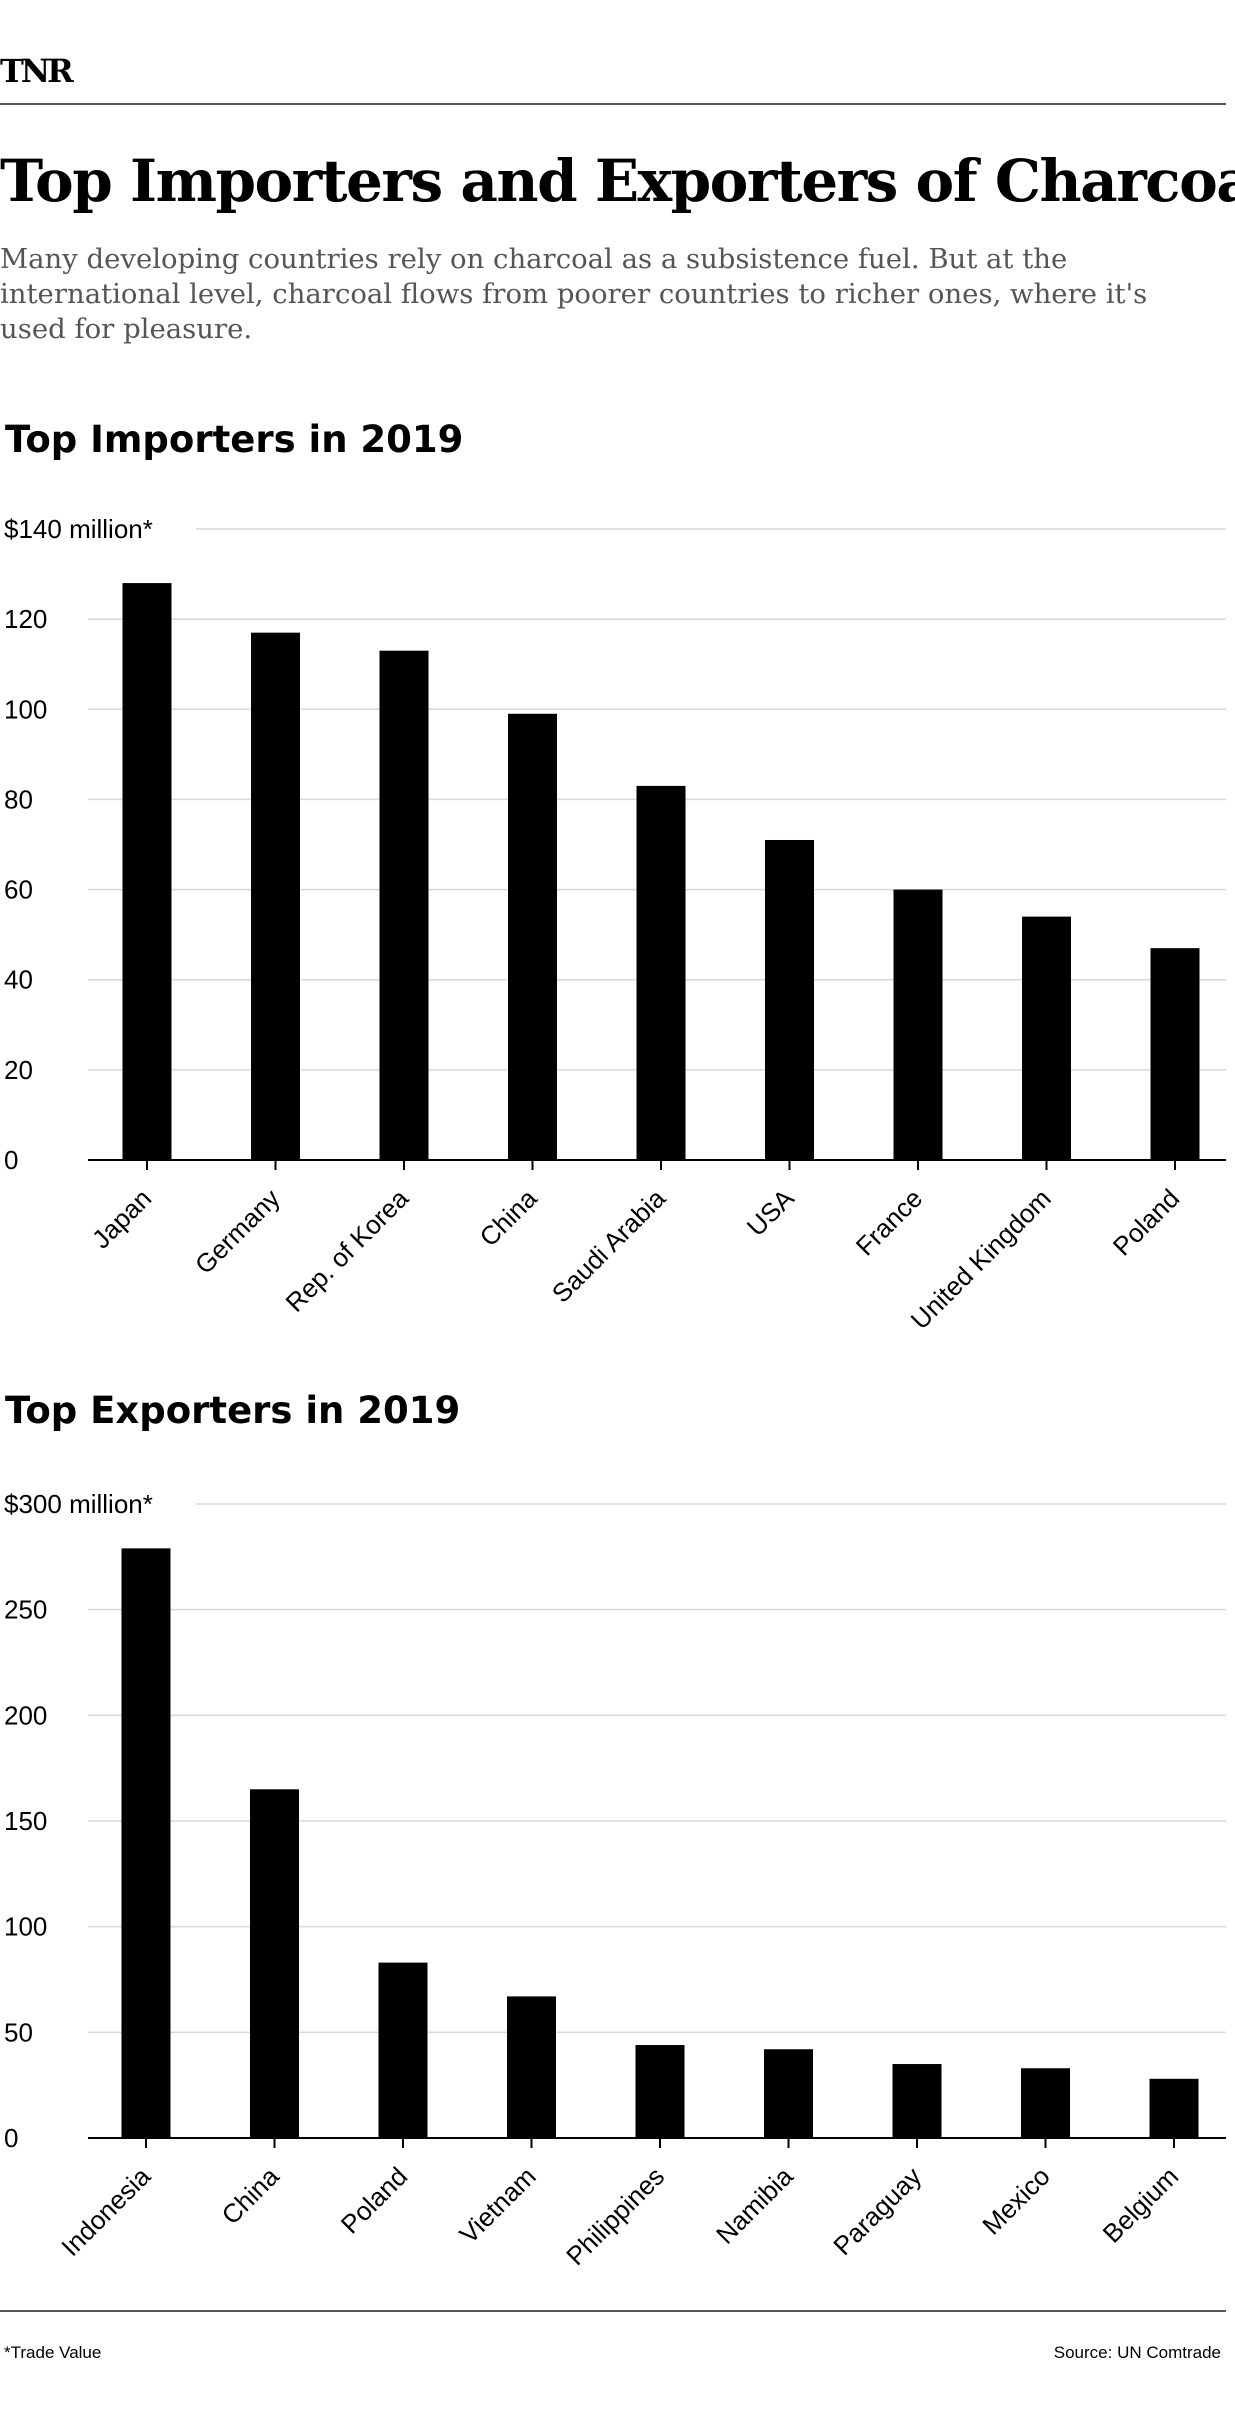 The width and height of the screenshot is (1235, 2431). I want to click on bar-indonesia, so click(146, 1843).